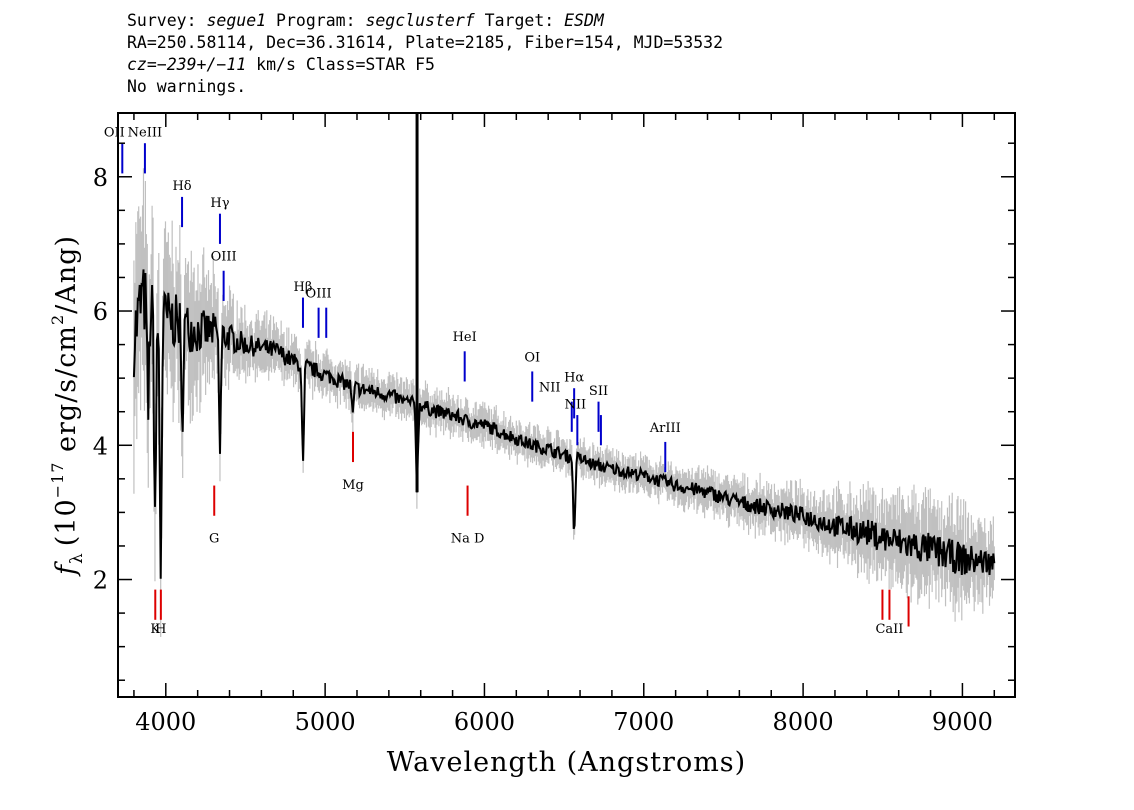 The width and height of the screenshot is (1134, 810). I want to click on emission-line-label: HeI, so click(465, 337).